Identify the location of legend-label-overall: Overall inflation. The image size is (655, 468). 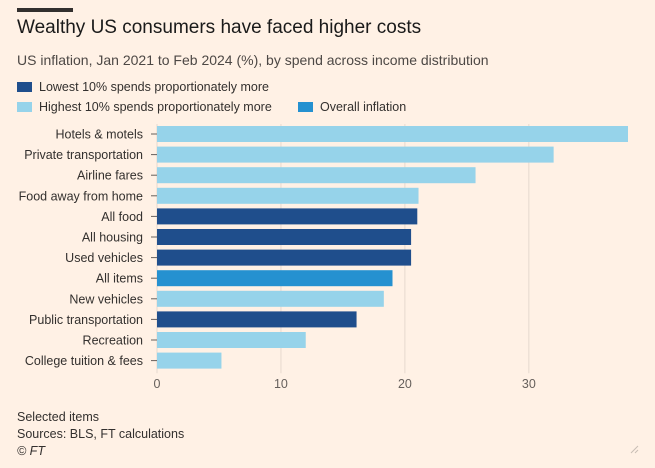
(363, 107).